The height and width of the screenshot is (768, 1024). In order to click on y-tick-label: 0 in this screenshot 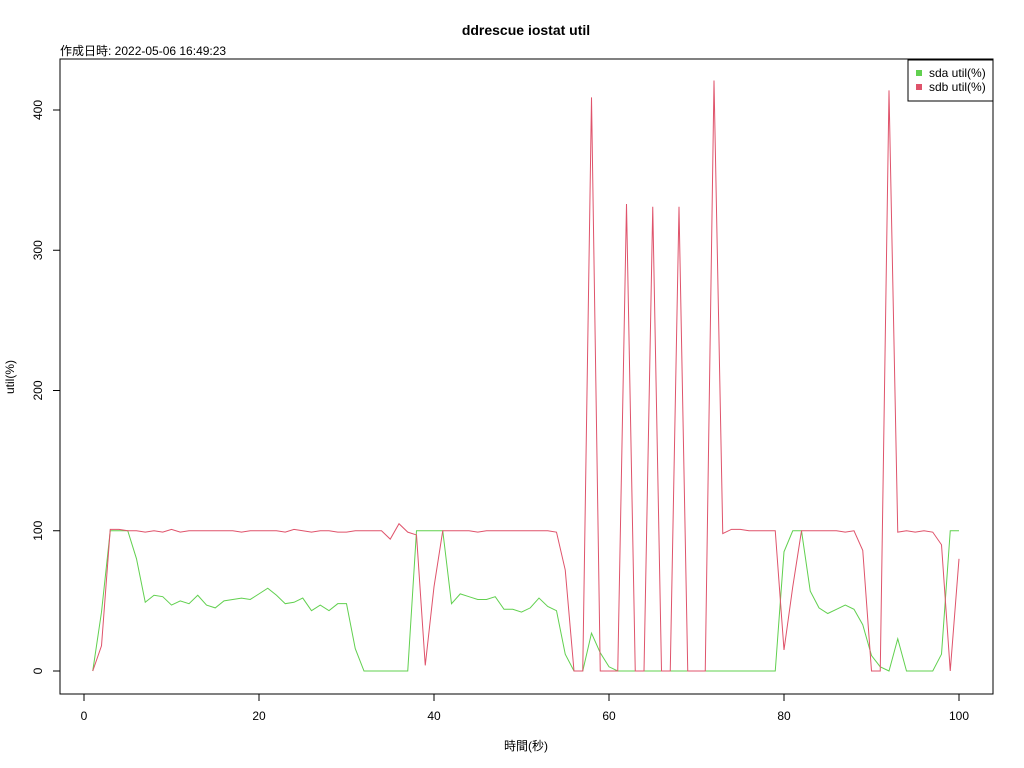, I will do `click(38, 670)`.